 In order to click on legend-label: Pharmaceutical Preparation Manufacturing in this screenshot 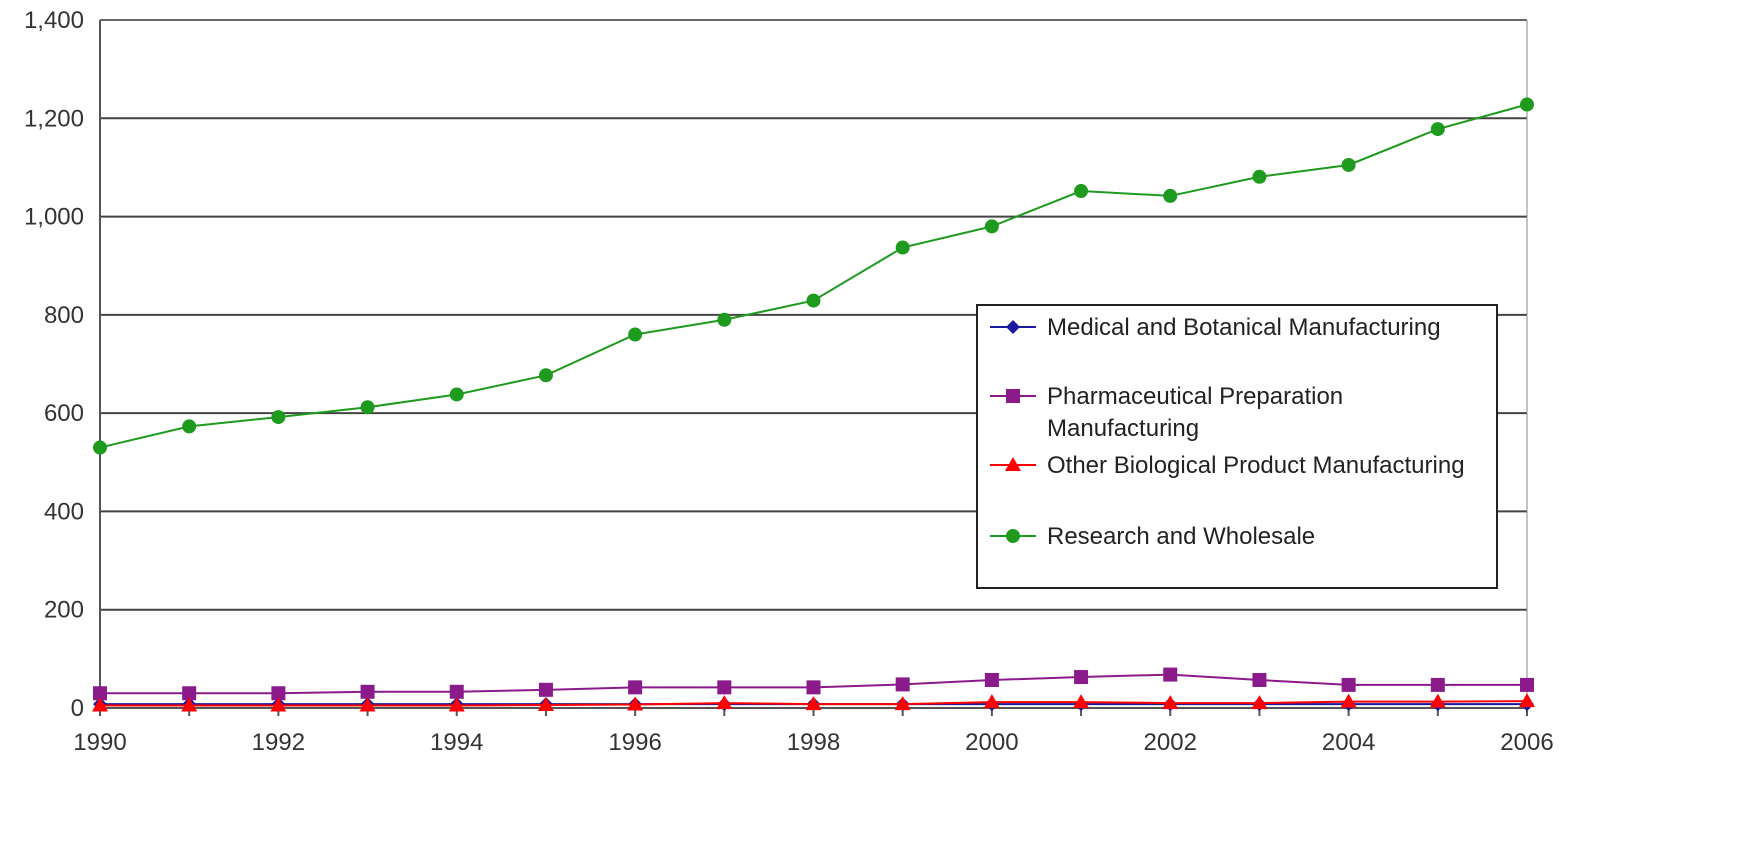, I will do `click(1195, 412)`.